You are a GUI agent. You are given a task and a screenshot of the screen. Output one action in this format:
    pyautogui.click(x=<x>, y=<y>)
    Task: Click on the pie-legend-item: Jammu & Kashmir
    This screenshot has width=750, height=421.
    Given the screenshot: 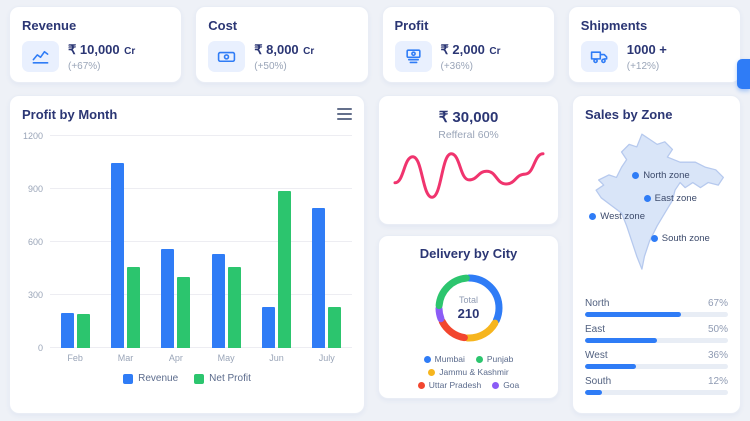 What is the action you would take?
    pyautogui.click(x=468, y=372)
    